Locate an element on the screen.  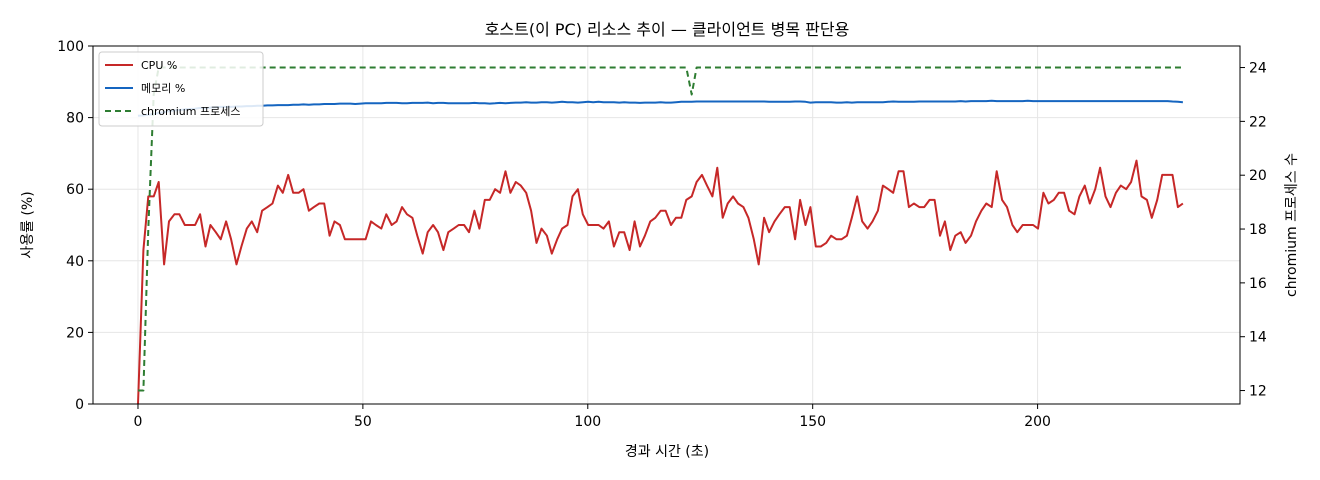
x-axis-label: 경과 시간 (초) is located at coordinates (667, 452).